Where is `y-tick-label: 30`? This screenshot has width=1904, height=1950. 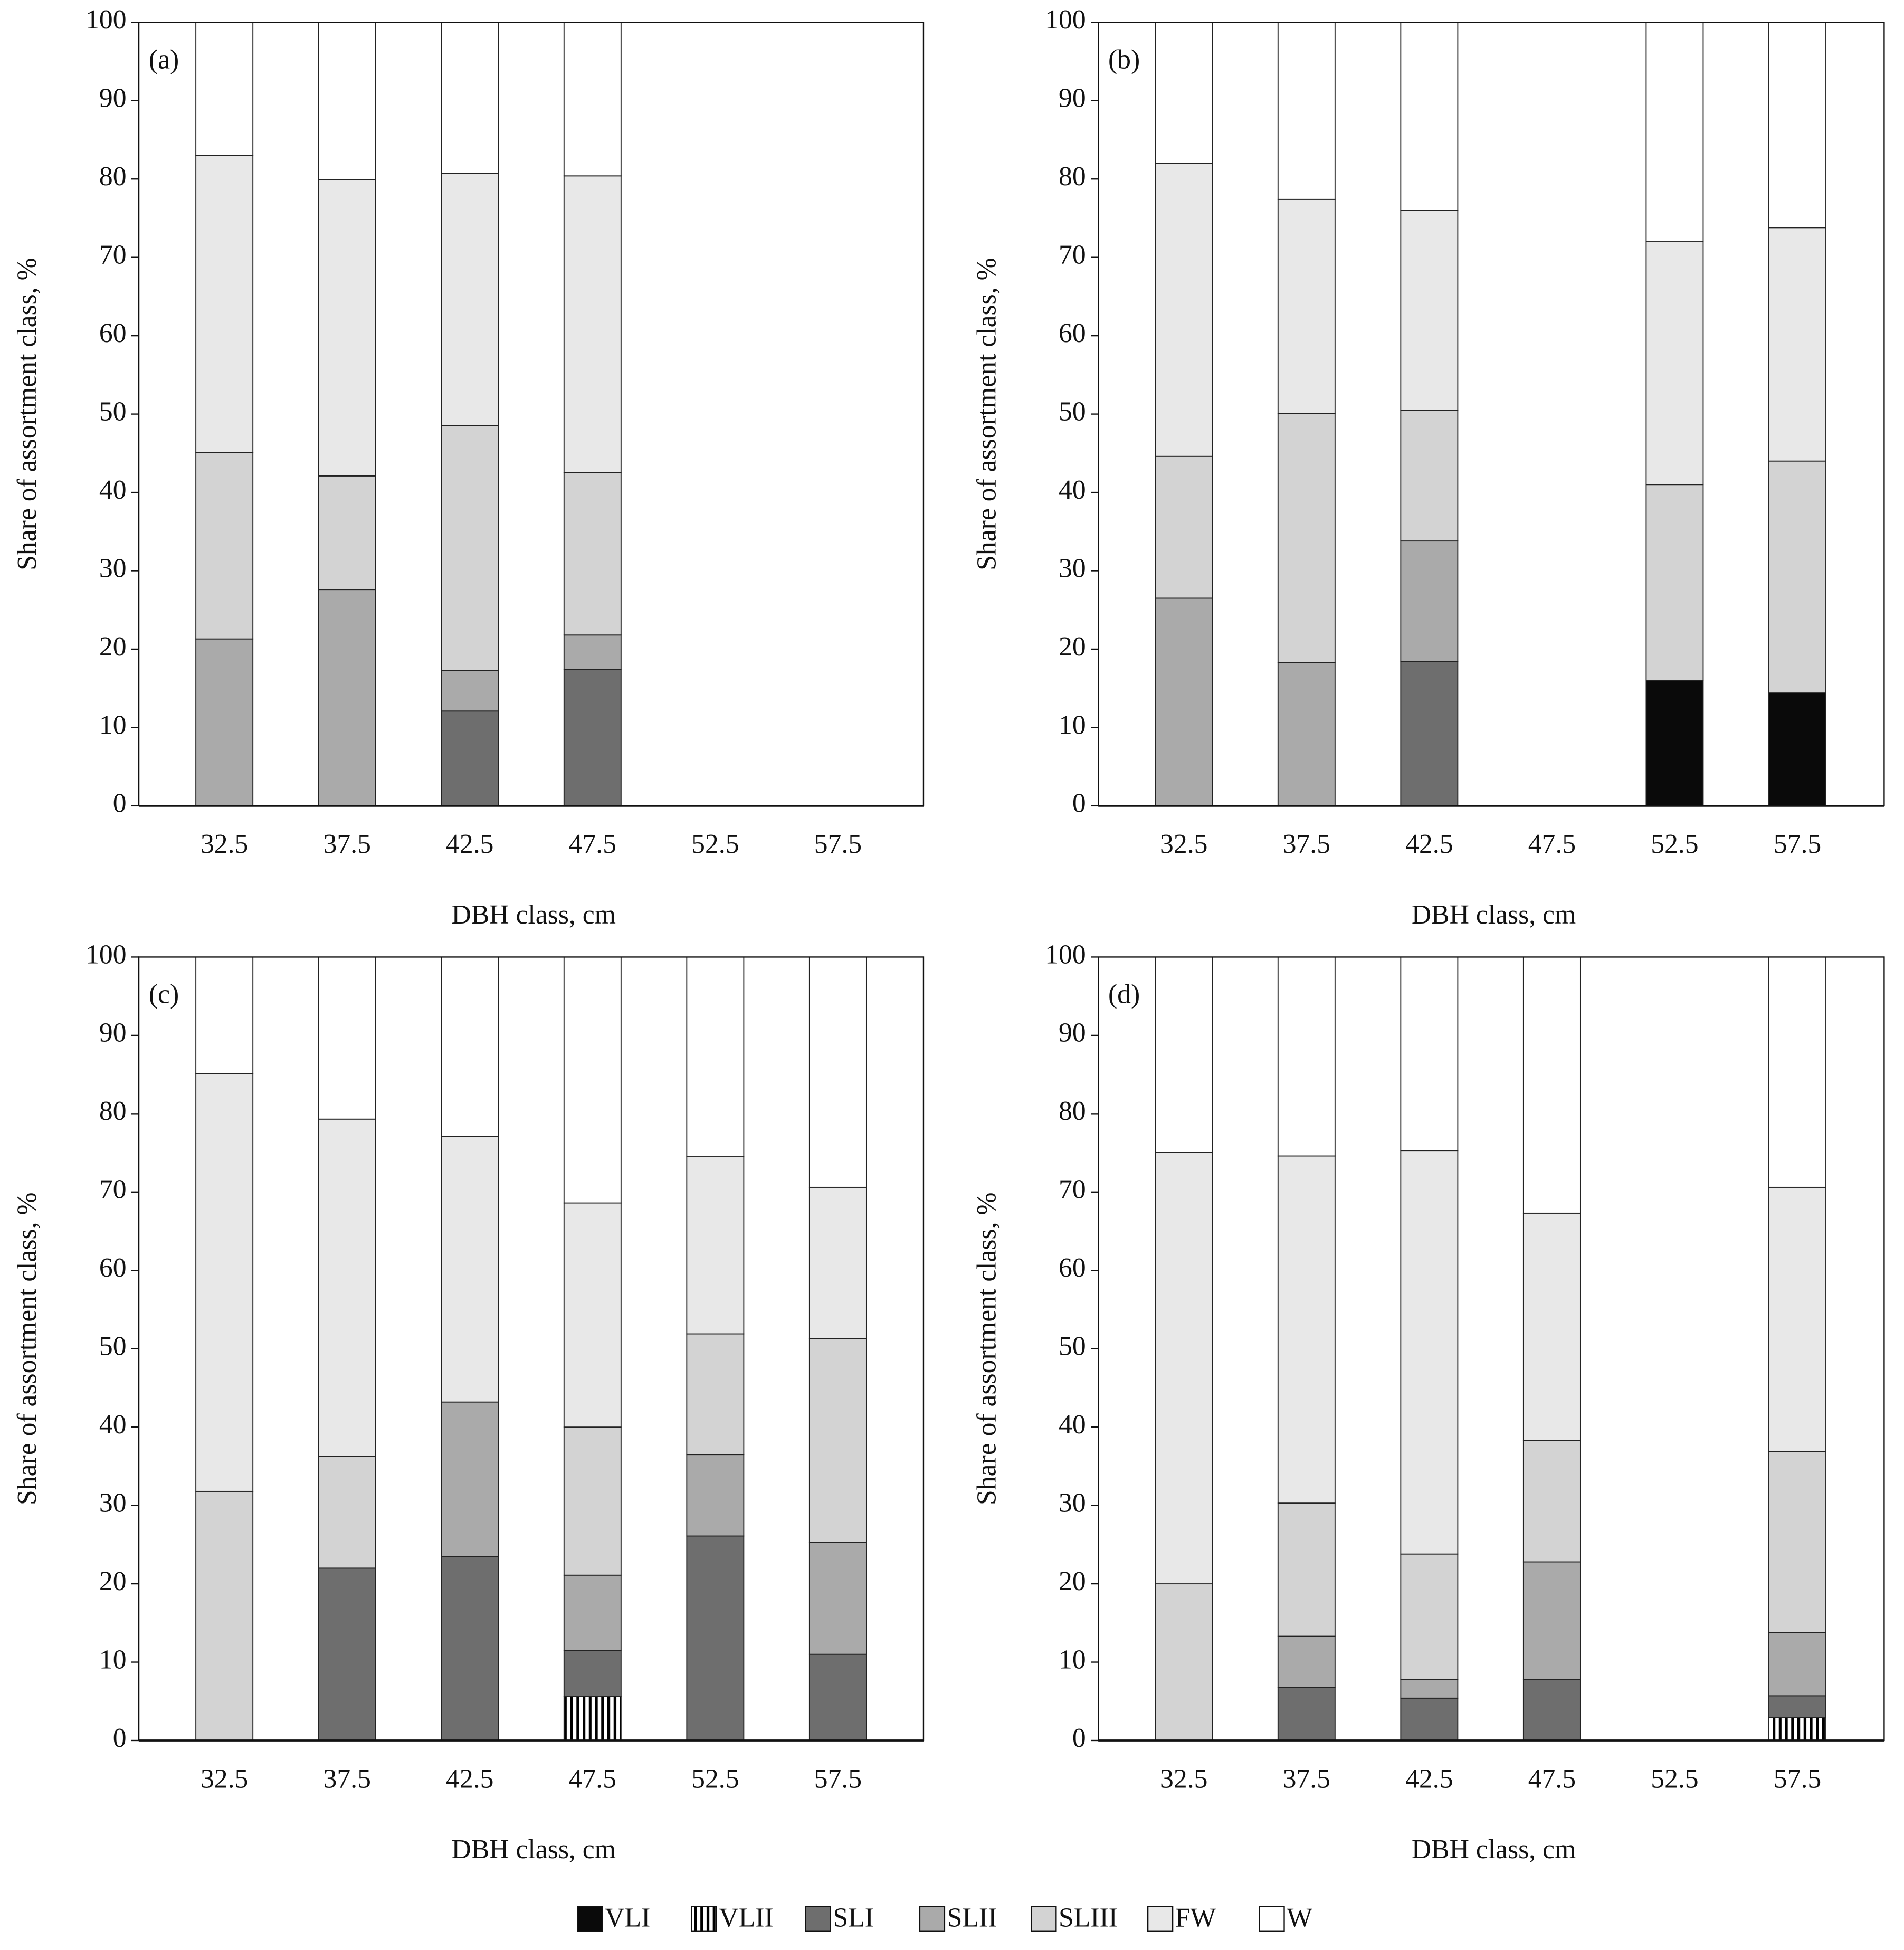
y-tick-label: 30 is located at coordinates (113, 568).